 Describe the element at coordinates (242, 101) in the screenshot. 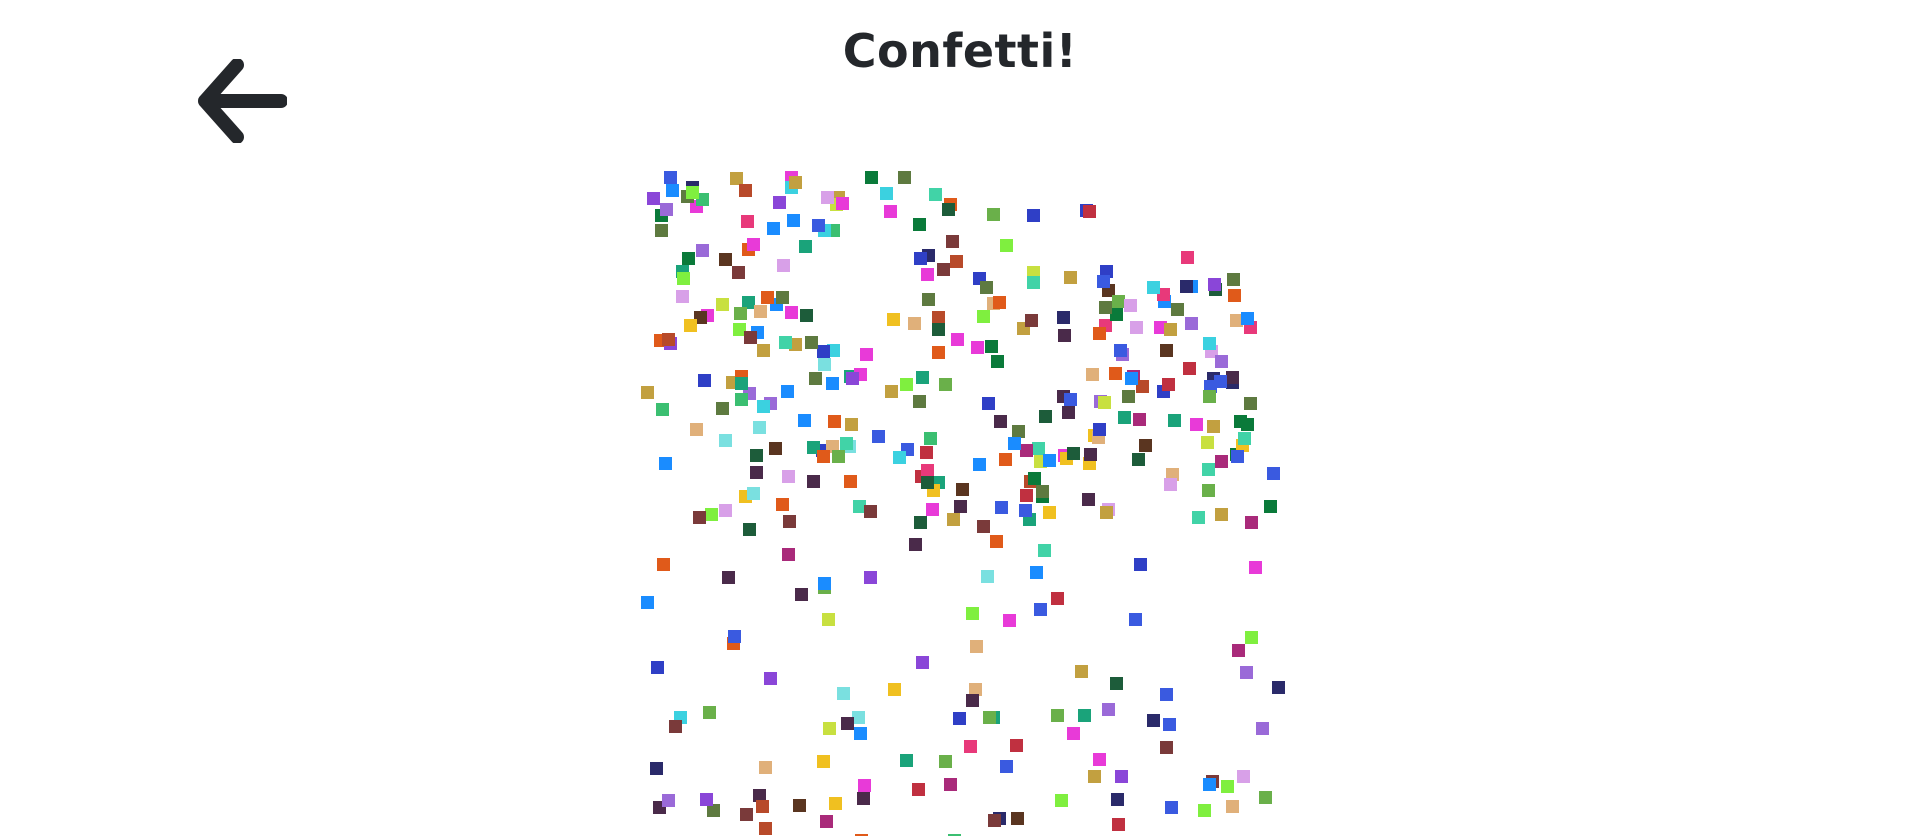

I see `back-button` at that location.